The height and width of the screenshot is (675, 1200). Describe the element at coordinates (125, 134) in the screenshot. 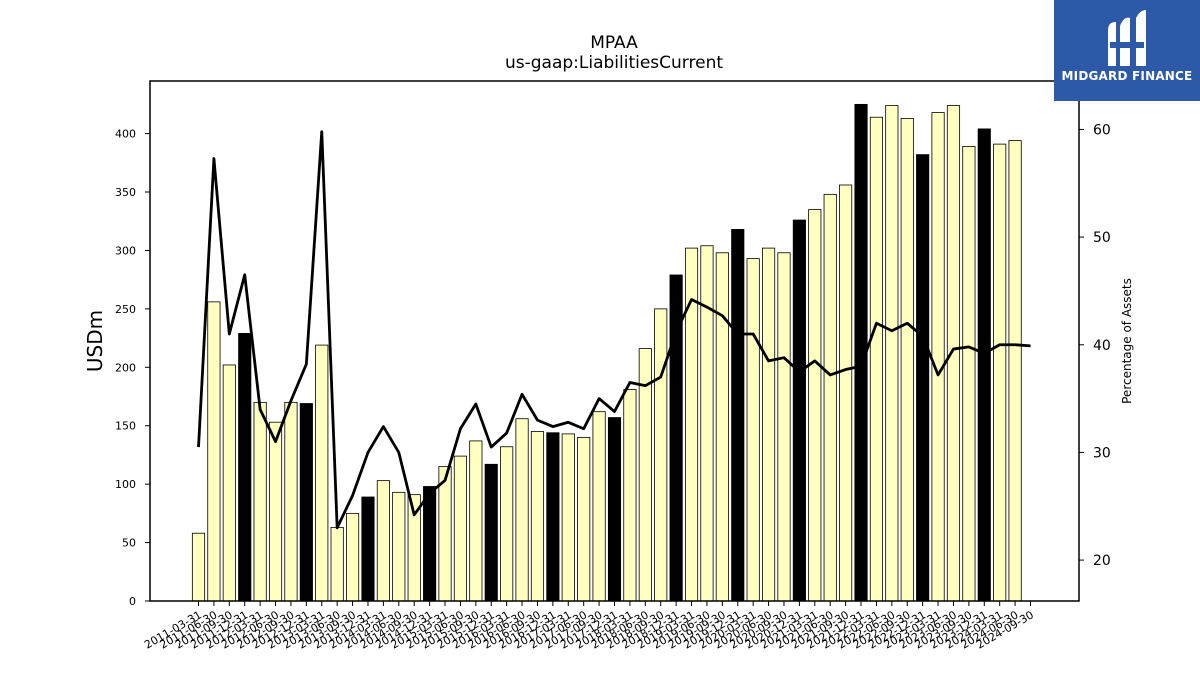

I see `y-tick-label: 400` at that location.